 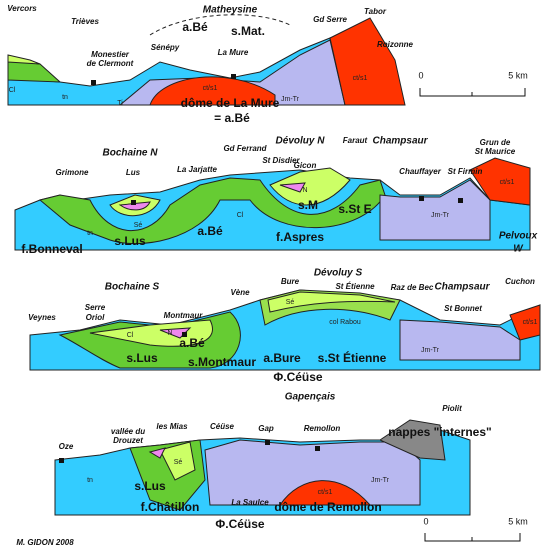 I want to click on unit: a.Bure, so click(x=282, y=358).